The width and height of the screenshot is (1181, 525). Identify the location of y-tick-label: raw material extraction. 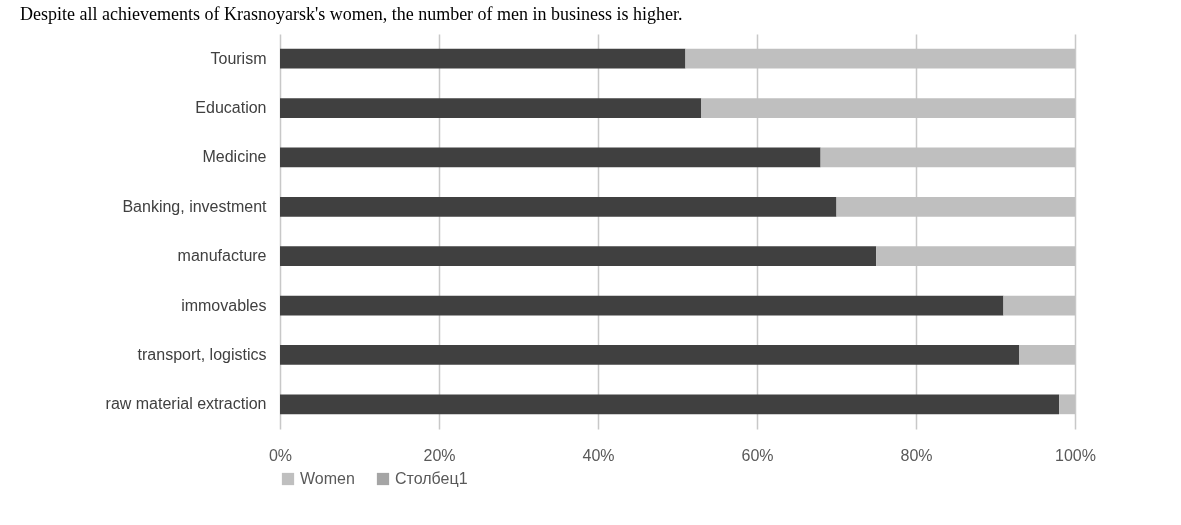
(186, 404).